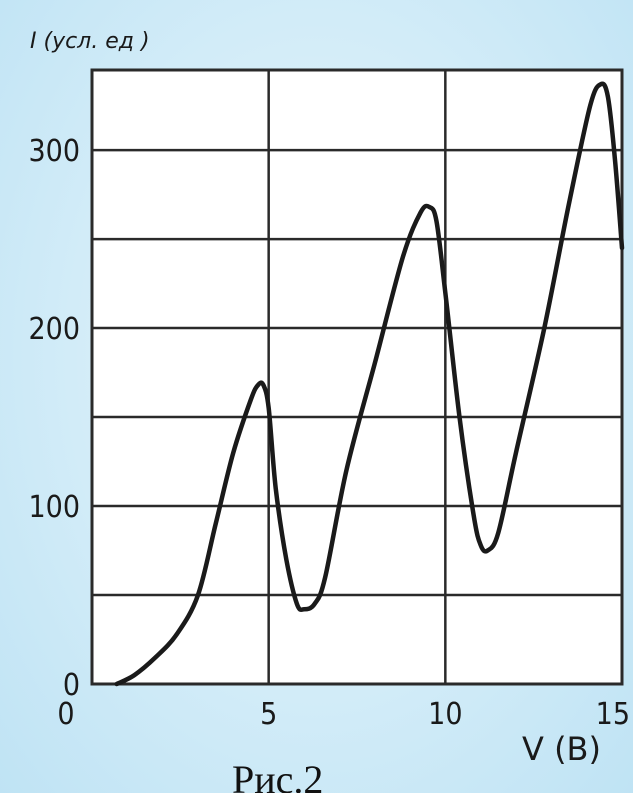 This screenshot has height=793, width=633. Describe the element at coordinates (54, 507) in the screenshot. I see `y-tick-label: 100` at that location.